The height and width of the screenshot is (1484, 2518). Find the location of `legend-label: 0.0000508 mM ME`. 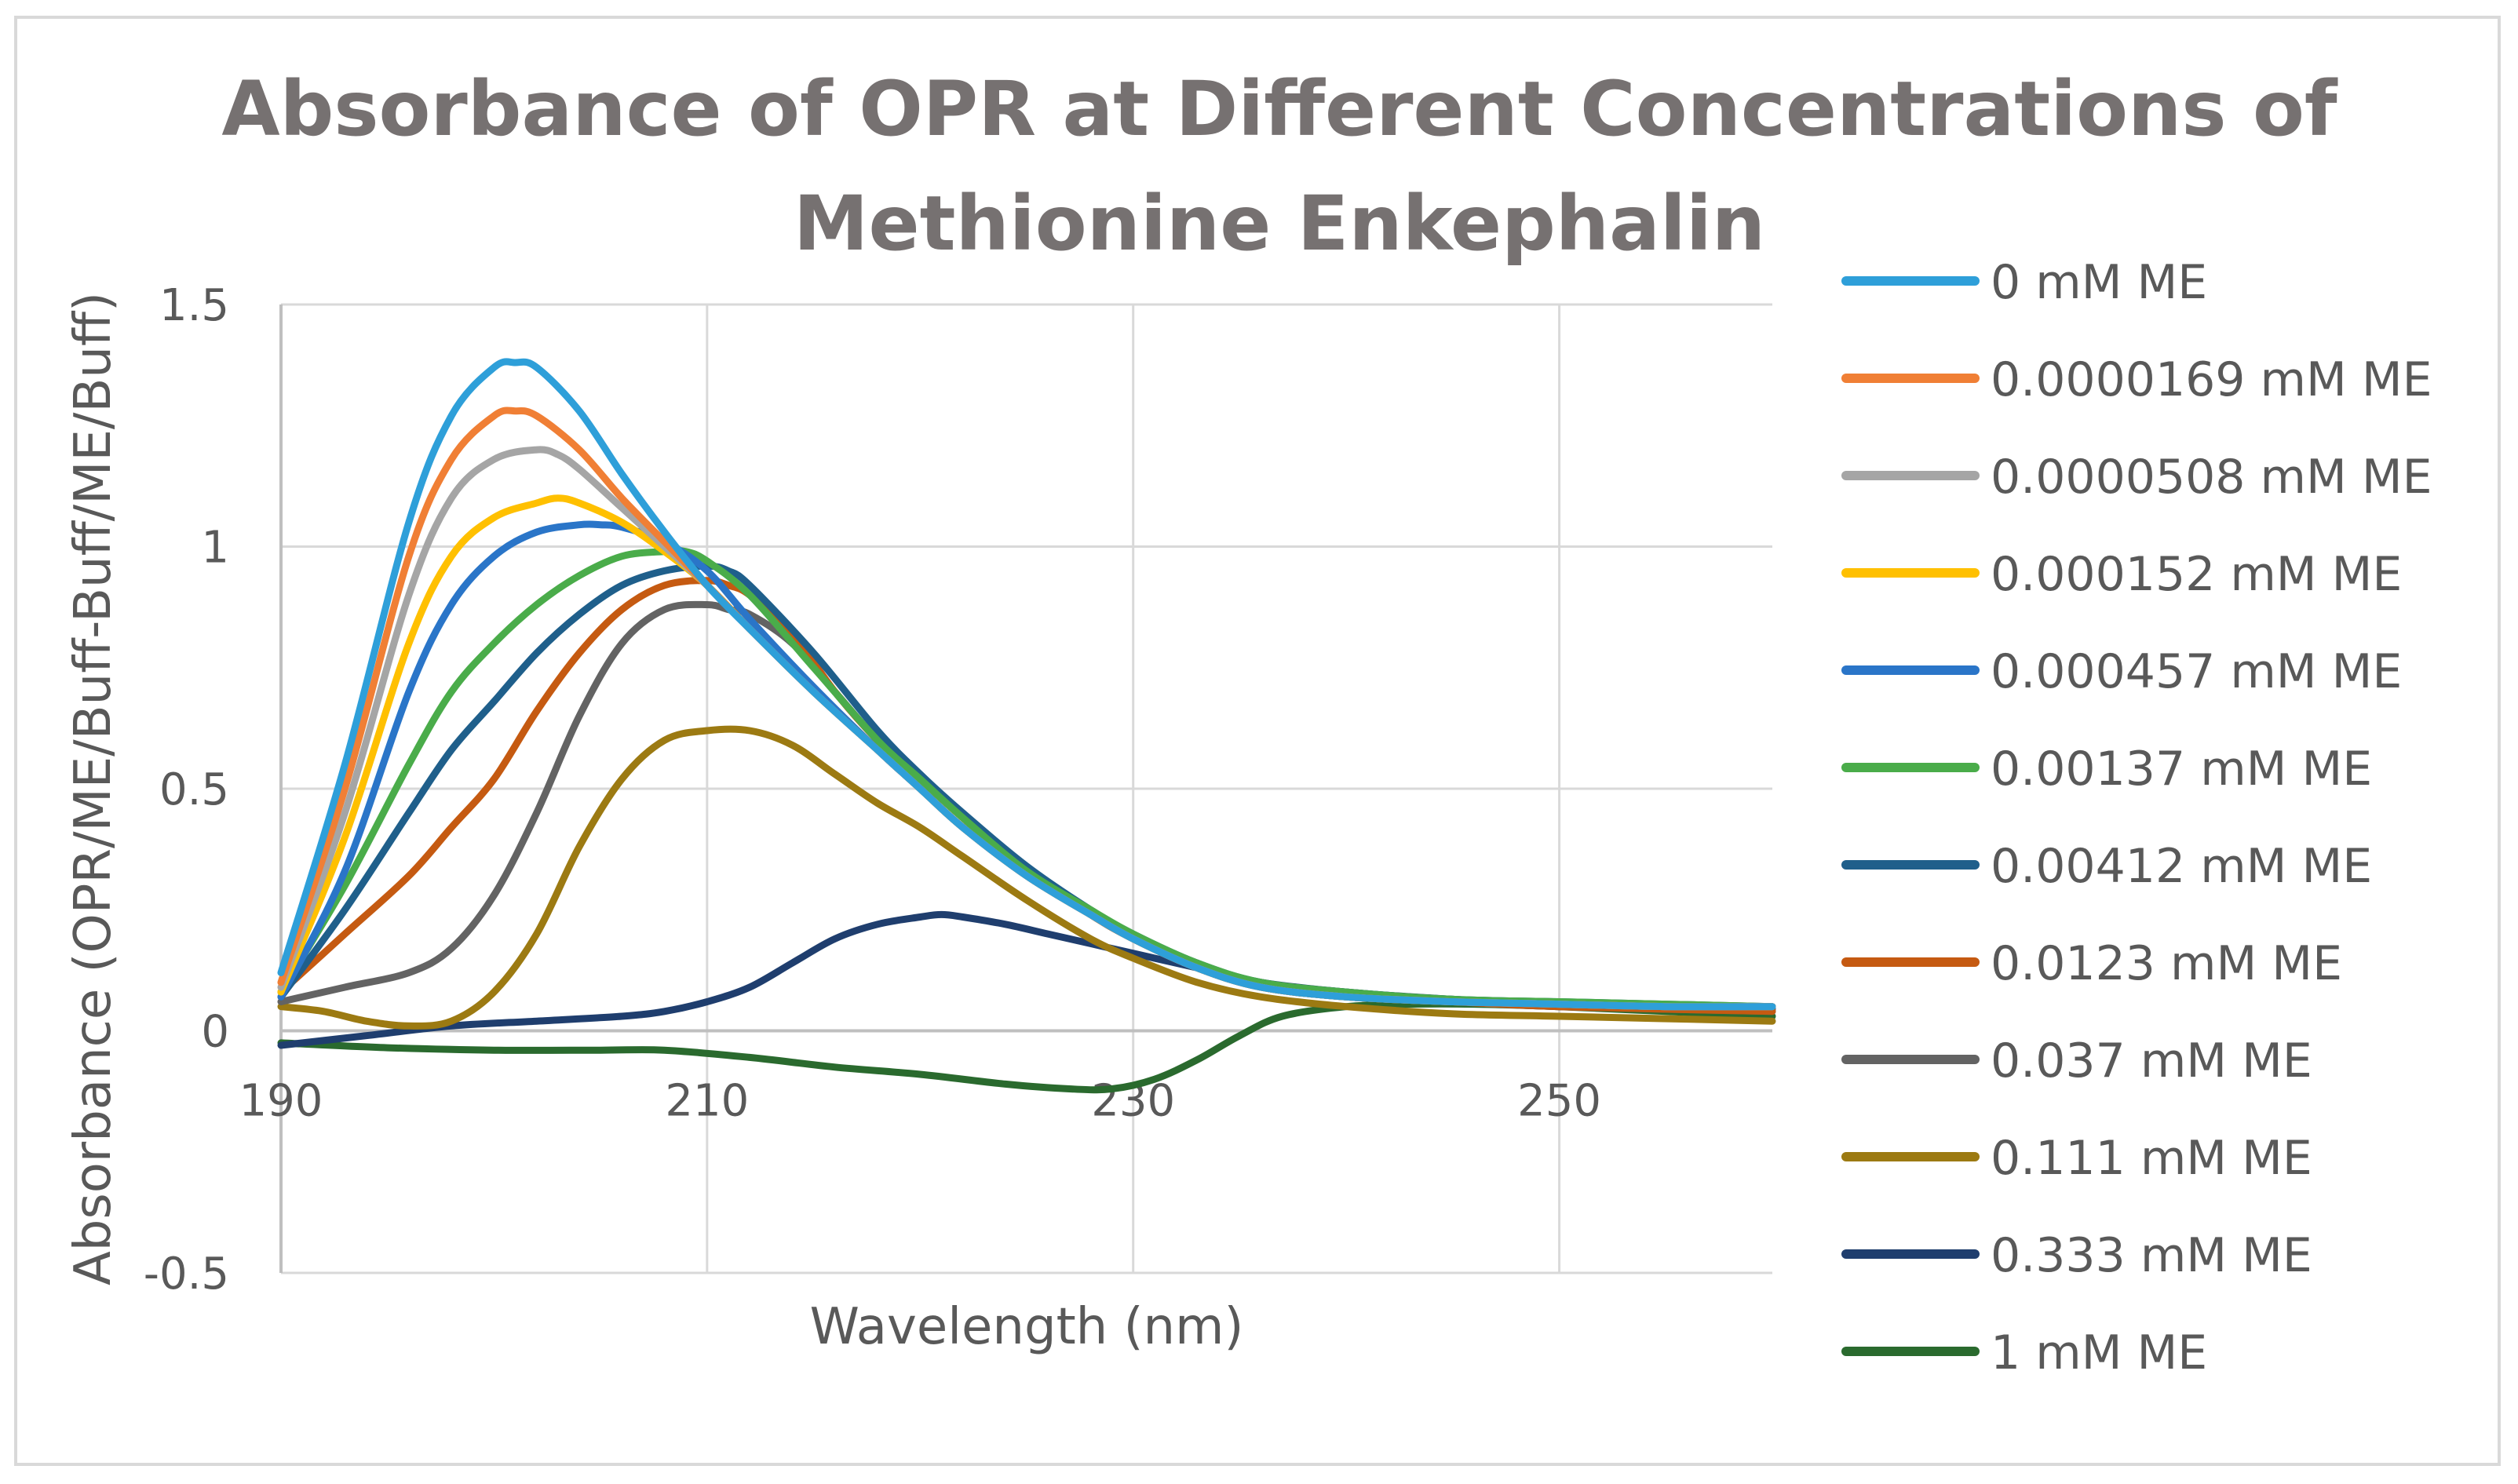

legend-label: 0.0000508 mM ME is located at coordinates (2211, 477).